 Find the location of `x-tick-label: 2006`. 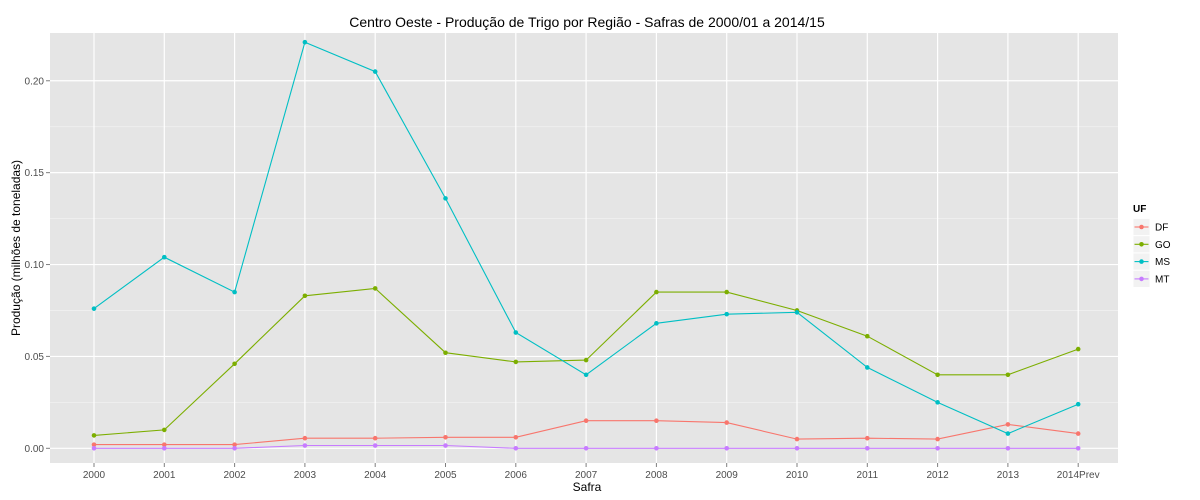

x-tick-label: 2006 is located at coordinates (516, 475).